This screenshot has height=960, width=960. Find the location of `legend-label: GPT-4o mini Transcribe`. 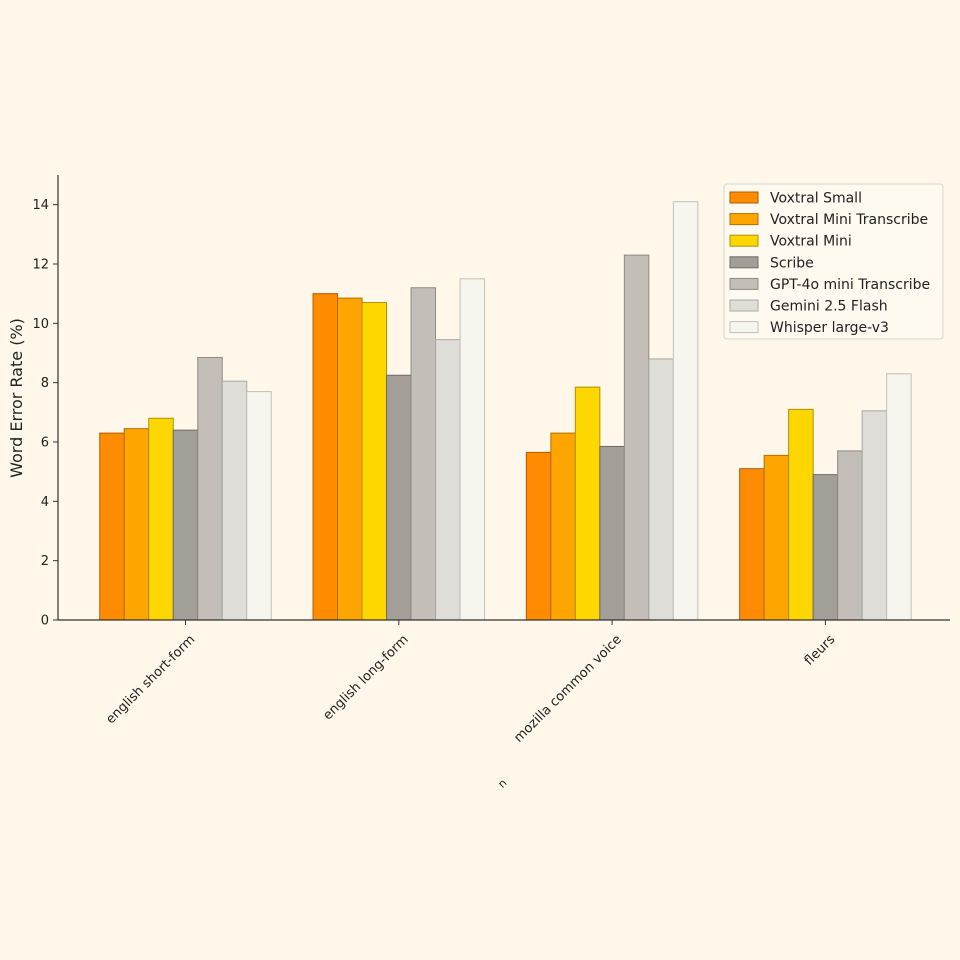

legend-label: GPT-4o mini Transcribe is located at coordinates (850, 285).